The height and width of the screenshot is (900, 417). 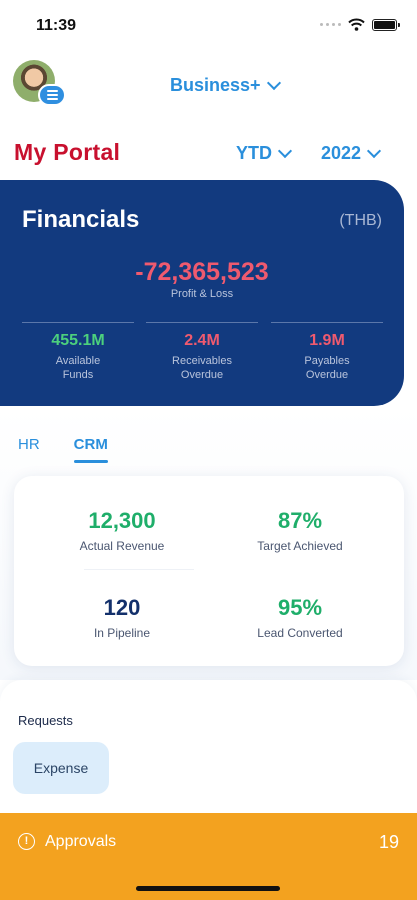 What do you see at coordinates (202, 340) in the screenshot?
I see `metric-value: 2.4M` at bounding box center [202, 340].